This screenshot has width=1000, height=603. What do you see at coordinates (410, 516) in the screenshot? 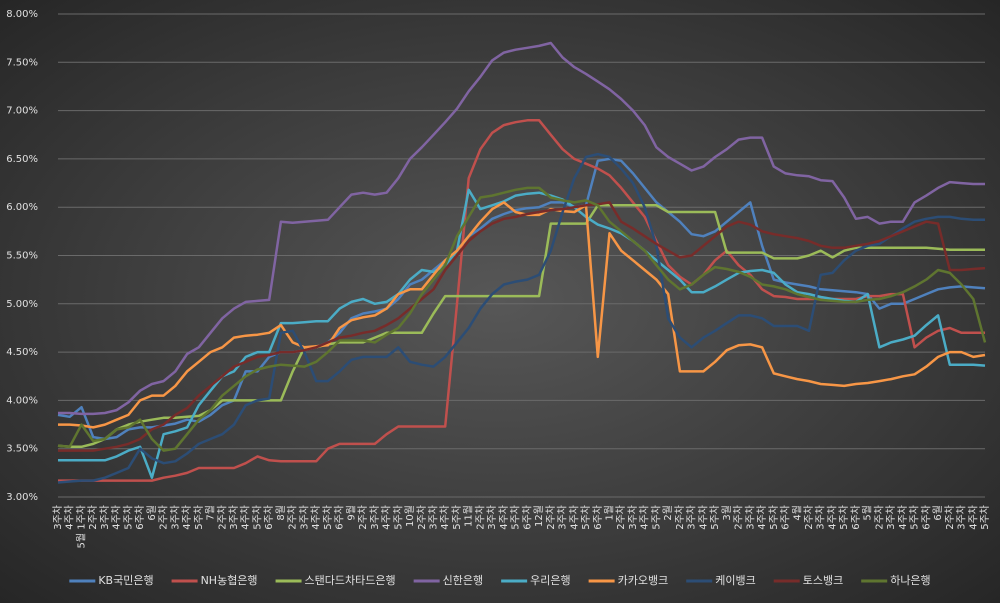
I see `x-tick-label: 10월` at bounding box center [410, 516].